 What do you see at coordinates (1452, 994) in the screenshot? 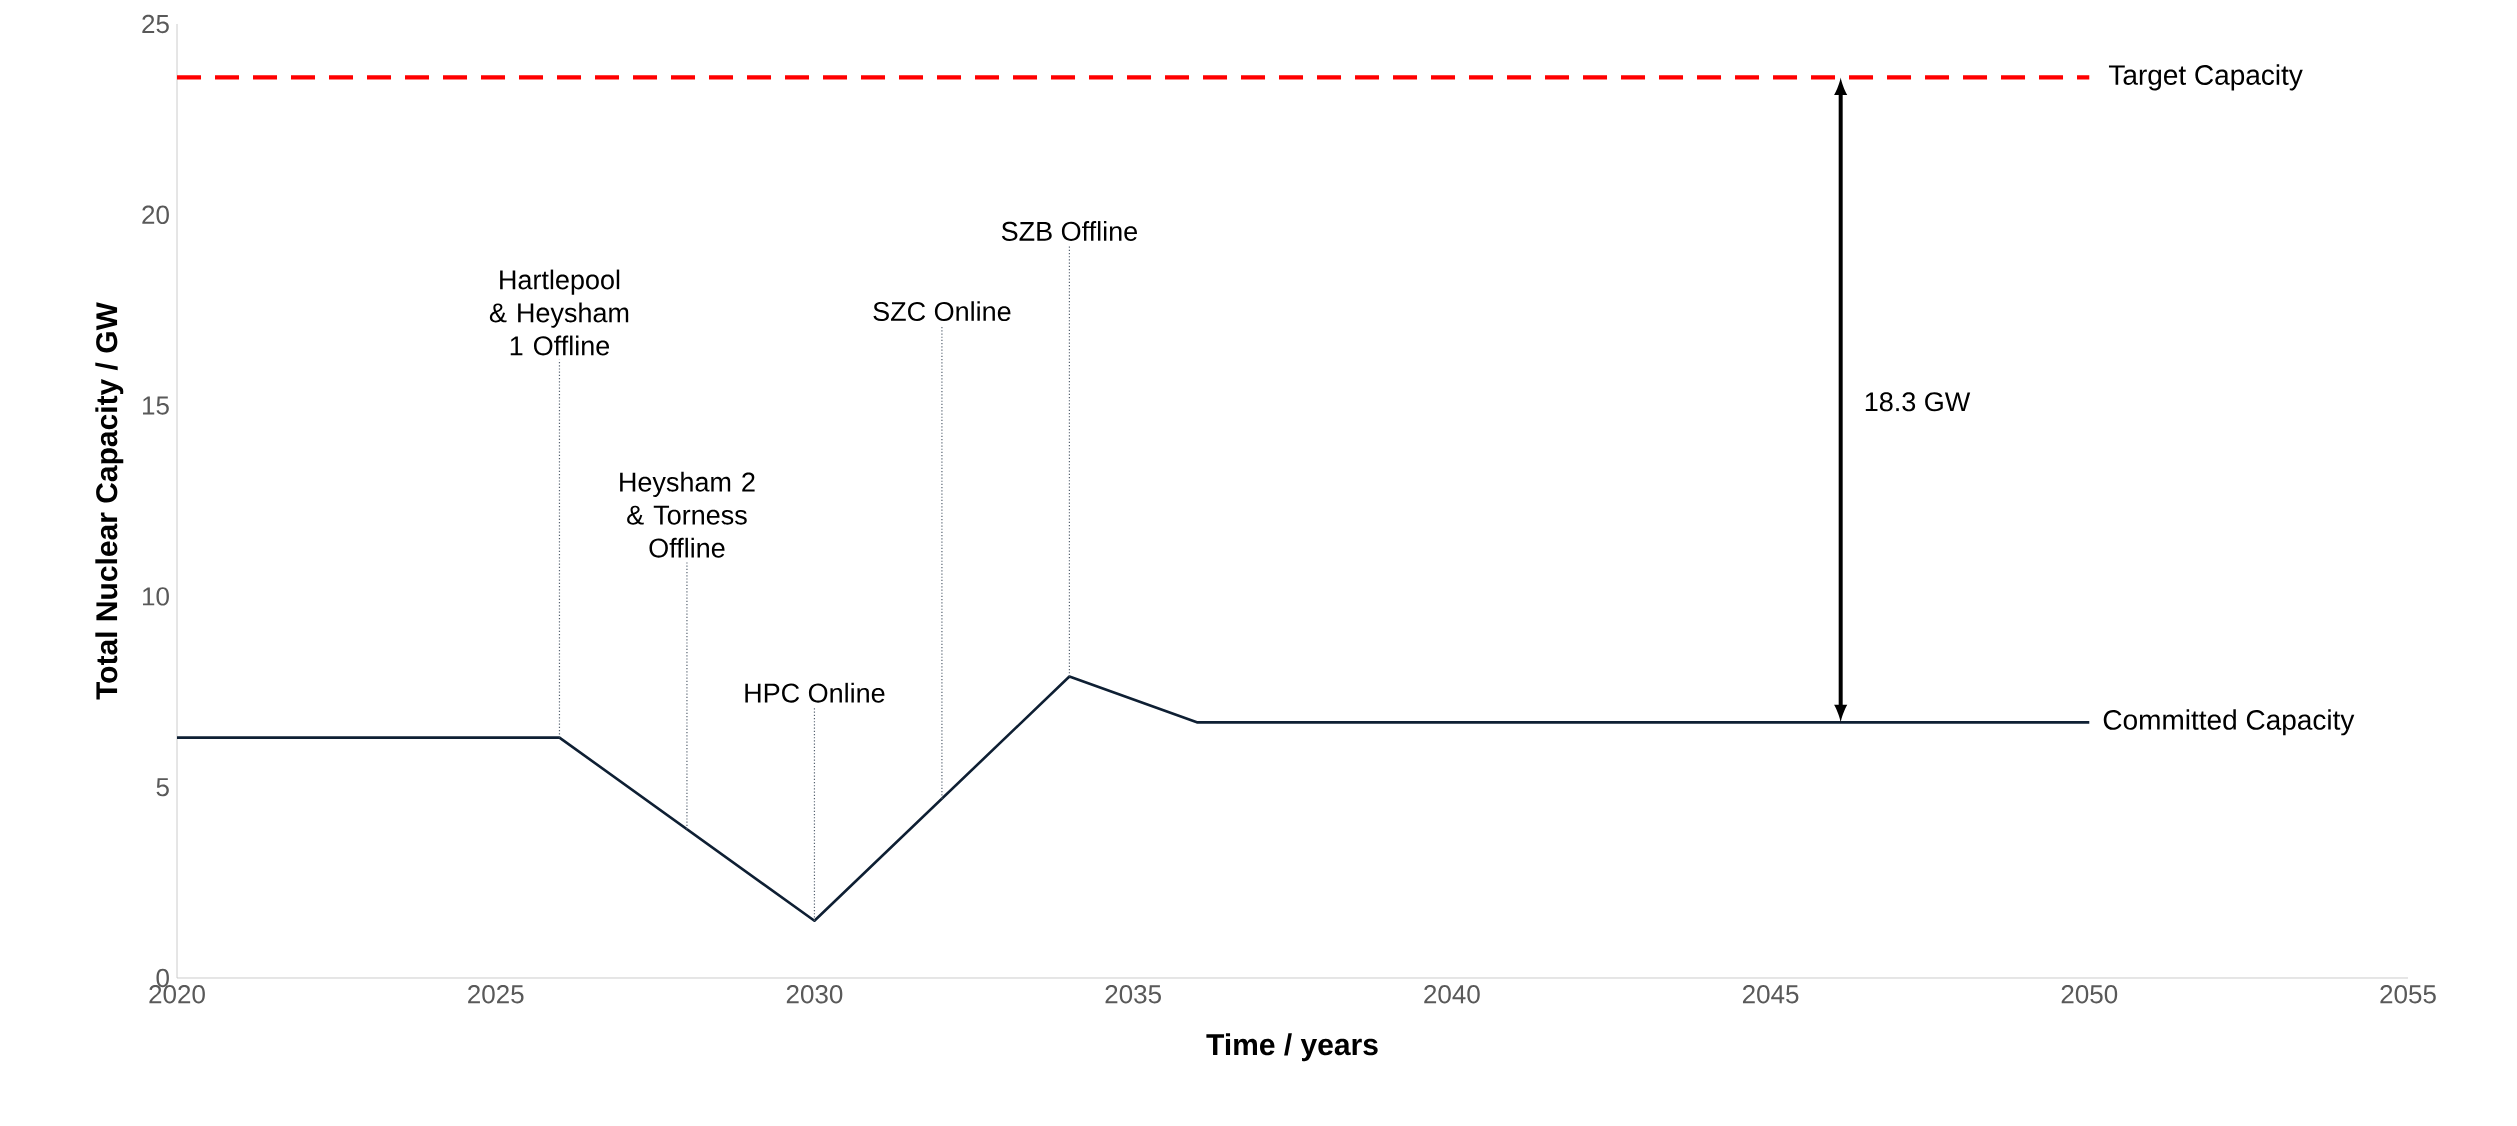
I see `x-tick-label: 2040` at bounding box center [1452, 994].